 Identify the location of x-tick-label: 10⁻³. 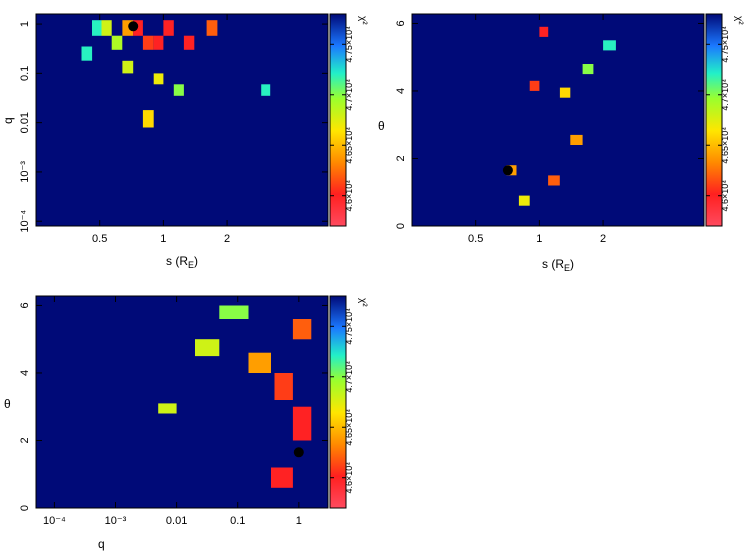
(116, 521).